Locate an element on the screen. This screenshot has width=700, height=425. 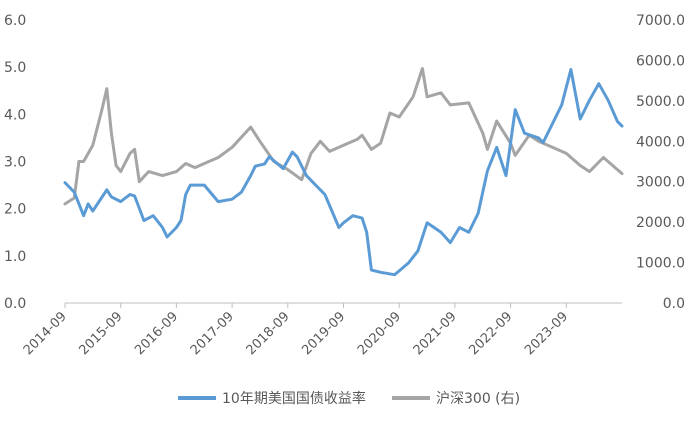
y-right-tick-label: 0.0 is located at coordinates (674, 304).